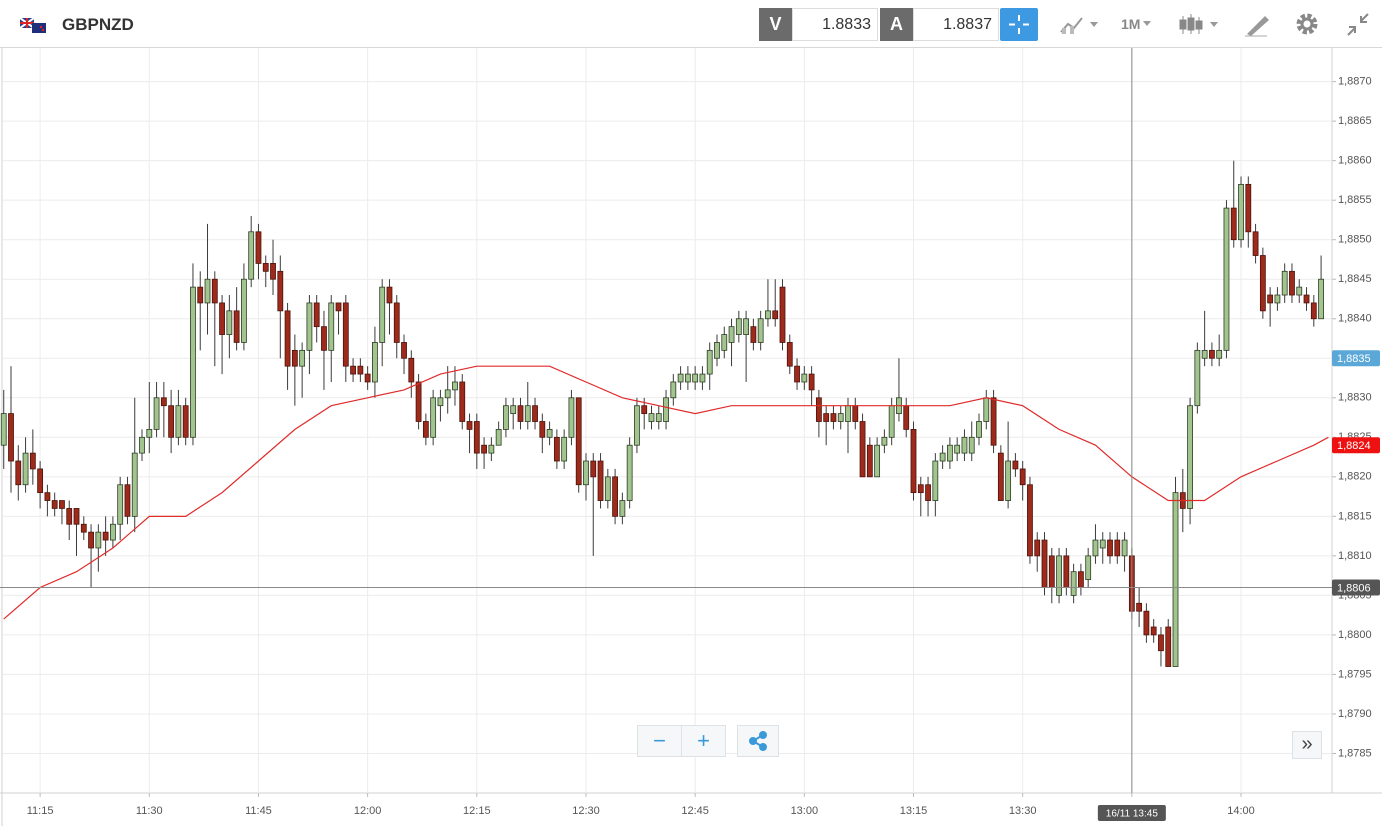  Describe the element at coordinates (477, 811) in the screenshot. I see `x-tick-label: 12:15` at that location.